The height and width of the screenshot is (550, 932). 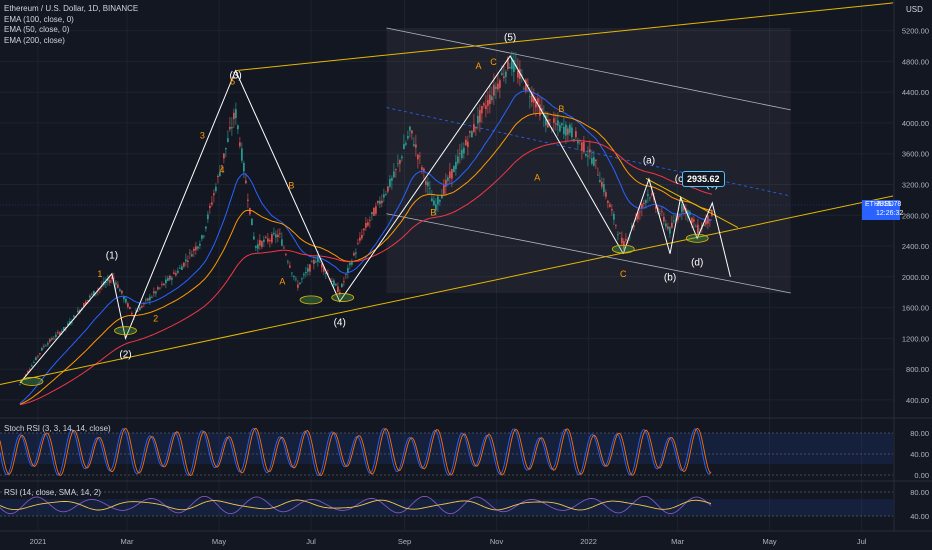 I want to click on current-price-tag: ETHUSD, so click(x=881, y=210).